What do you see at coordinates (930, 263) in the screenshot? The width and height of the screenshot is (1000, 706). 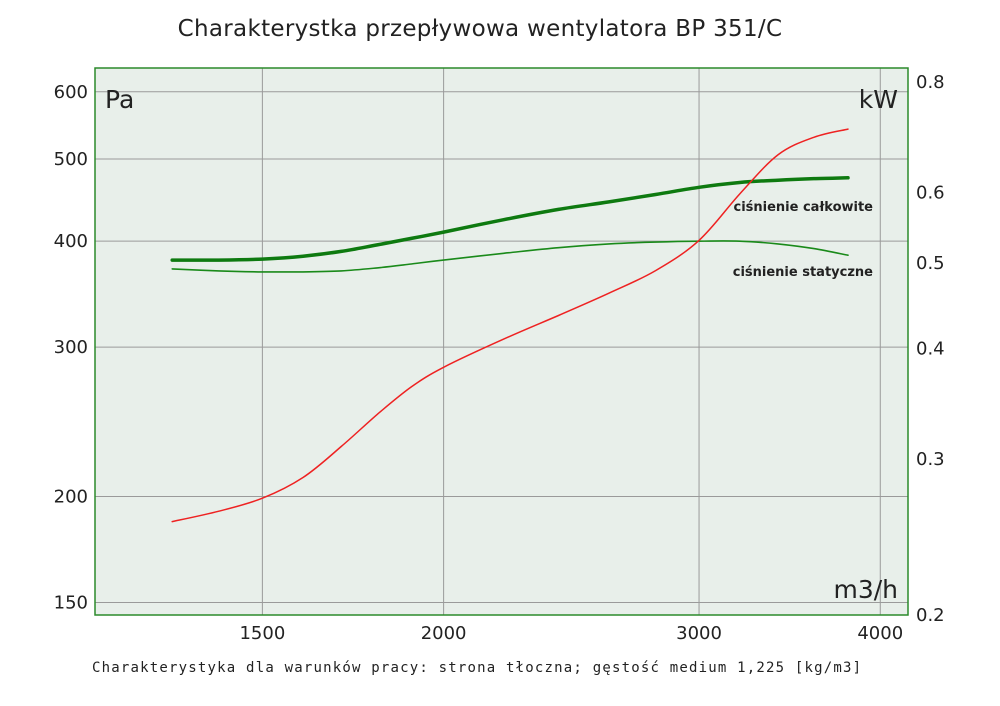 I see `right-tick-0.5: 0.5` at bounding box center [930, 263].